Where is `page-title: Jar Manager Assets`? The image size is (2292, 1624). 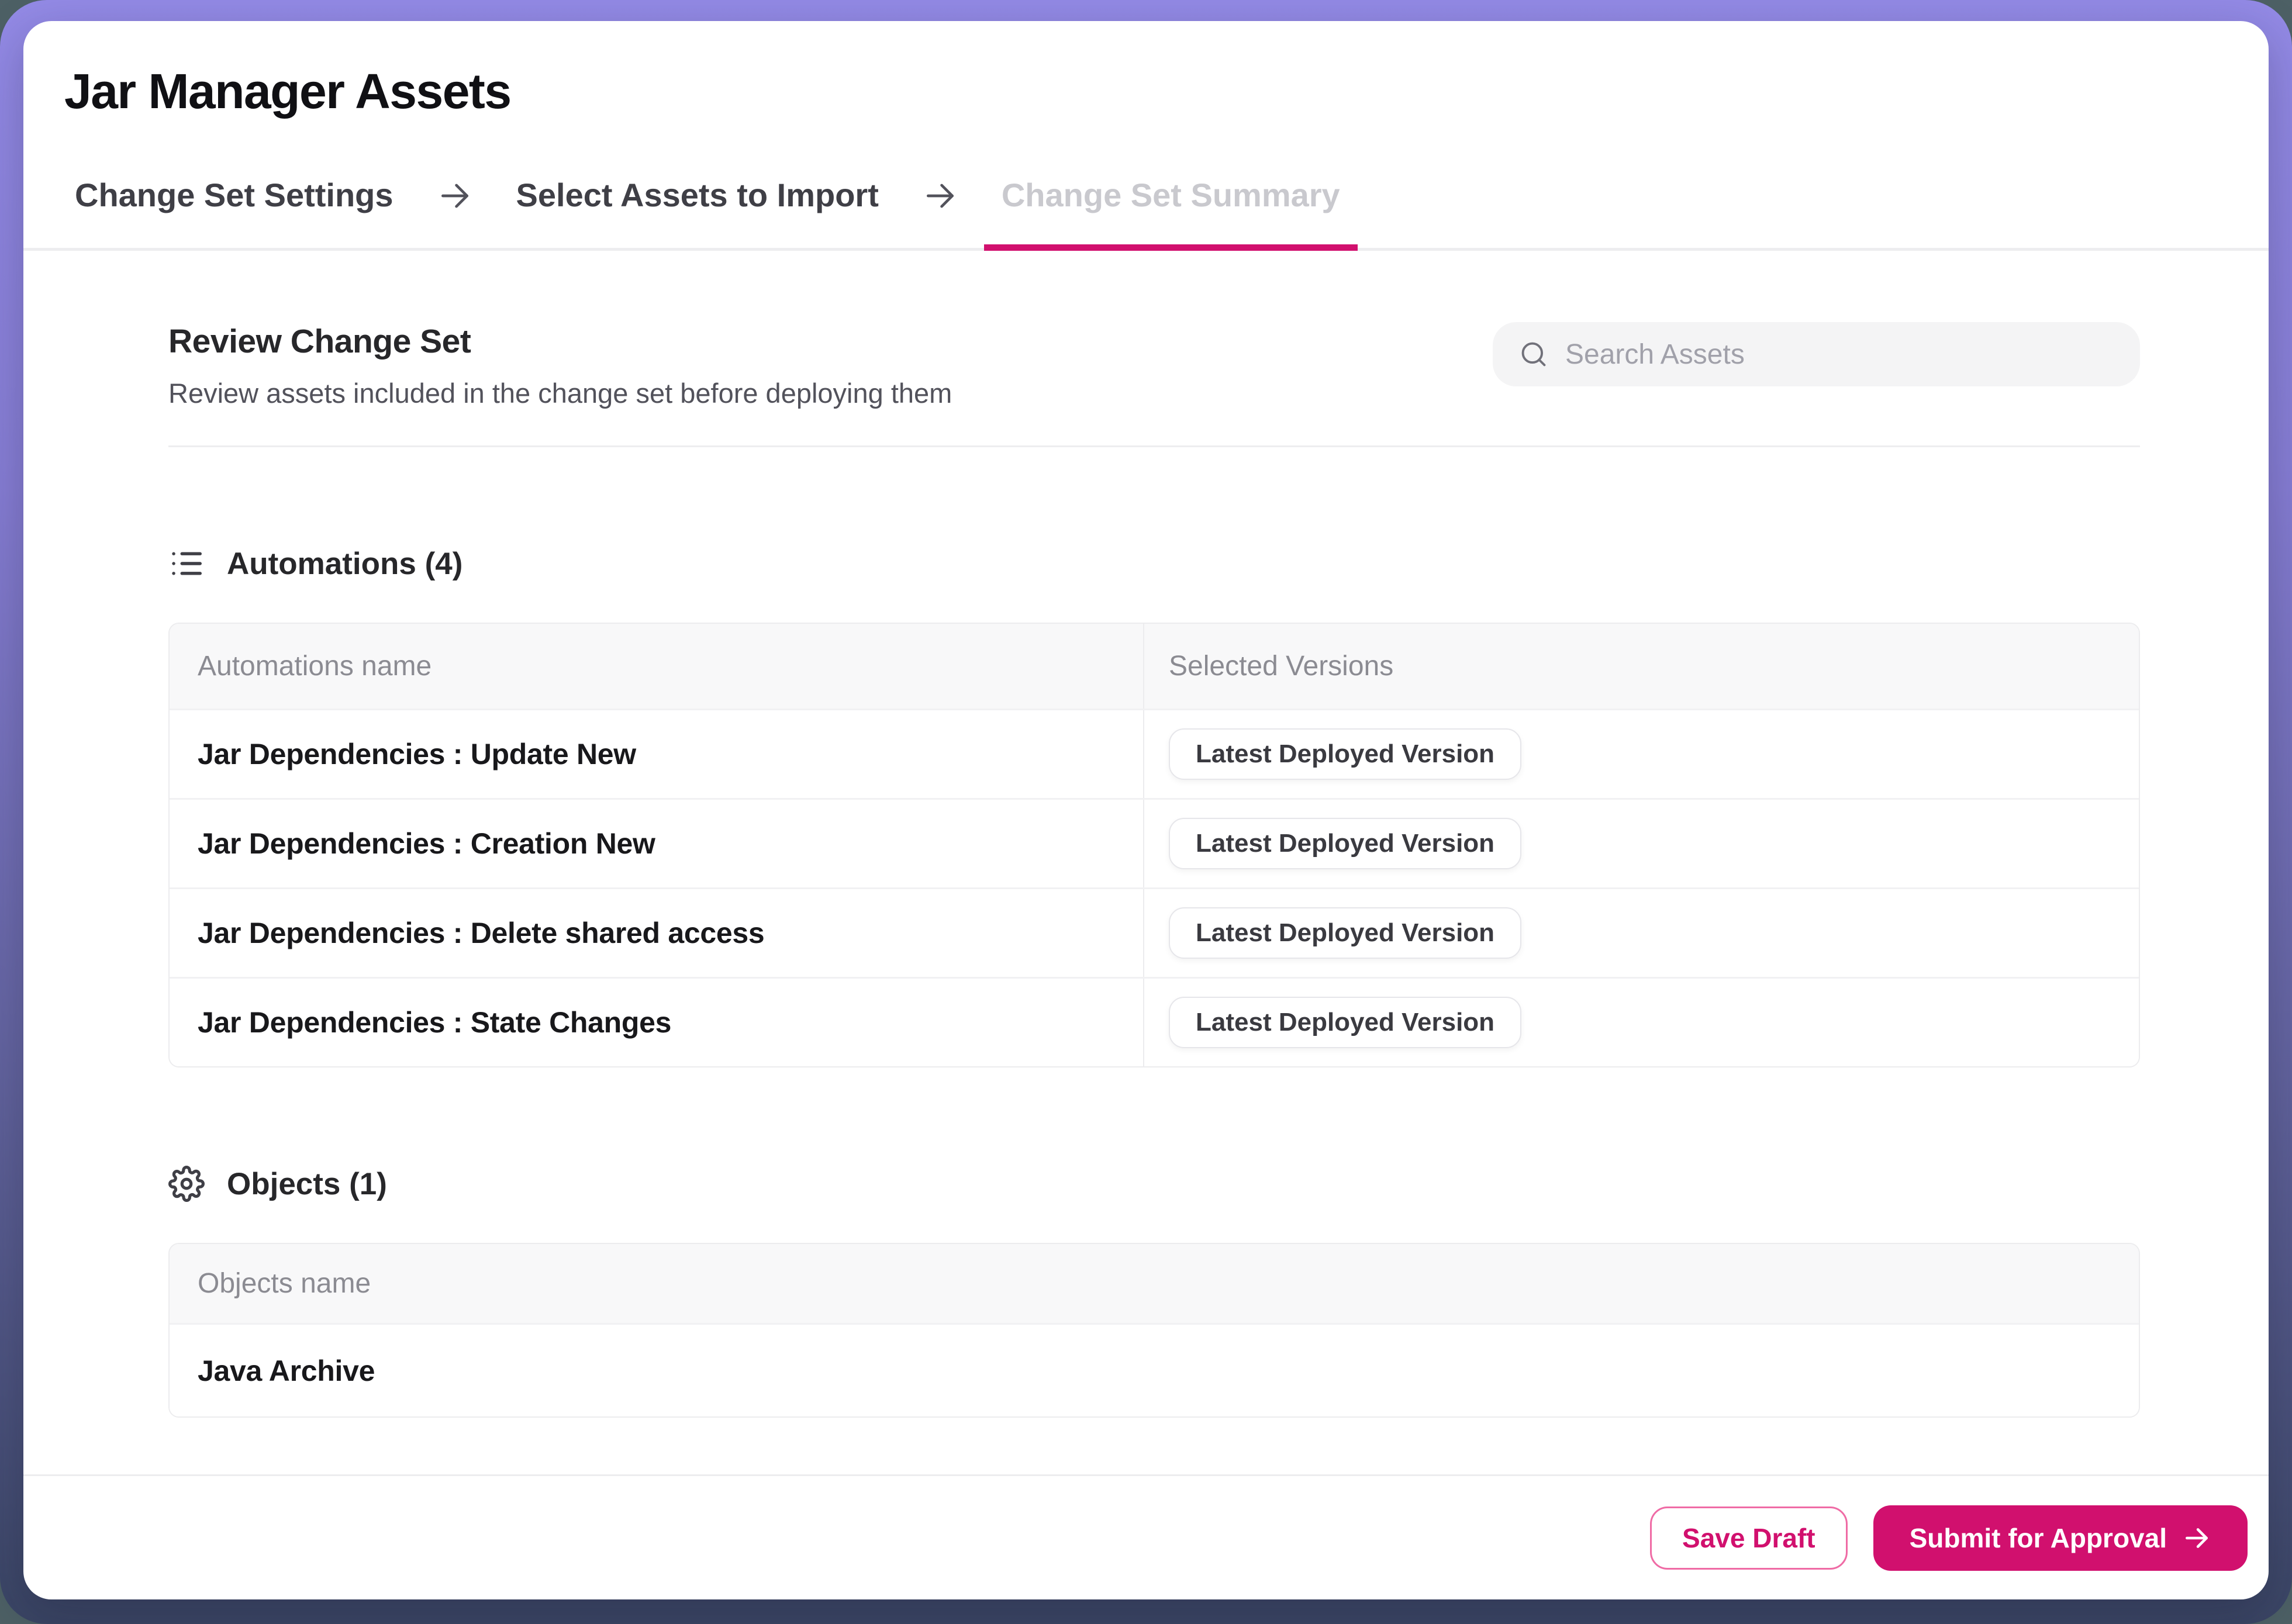 page-title: Jar Manager Assets is located at coordinates (288, 92).